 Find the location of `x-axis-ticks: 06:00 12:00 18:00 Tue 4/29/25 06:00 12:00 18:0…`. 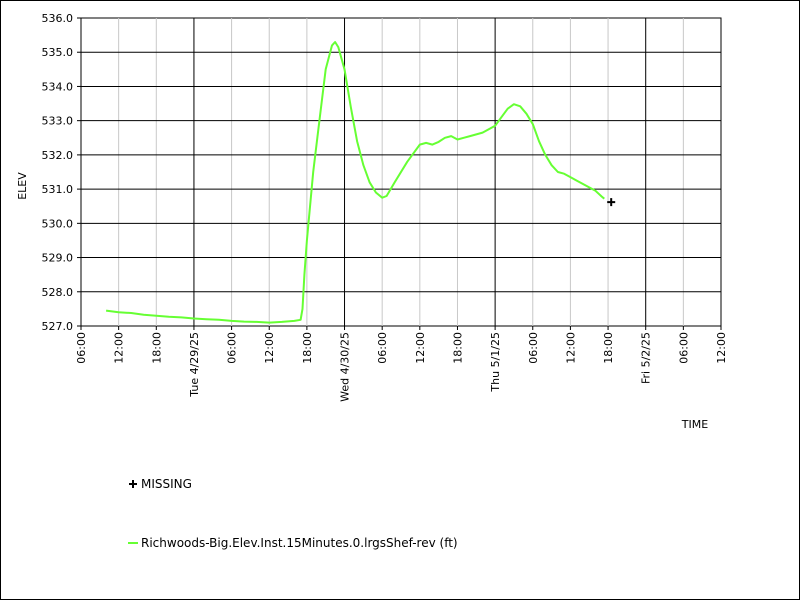

x-axis-ticks: 06:00 12:00 18:00 Tue 4/29/25 06:00 12:00 18:0… is located at coordinates (401, 364).